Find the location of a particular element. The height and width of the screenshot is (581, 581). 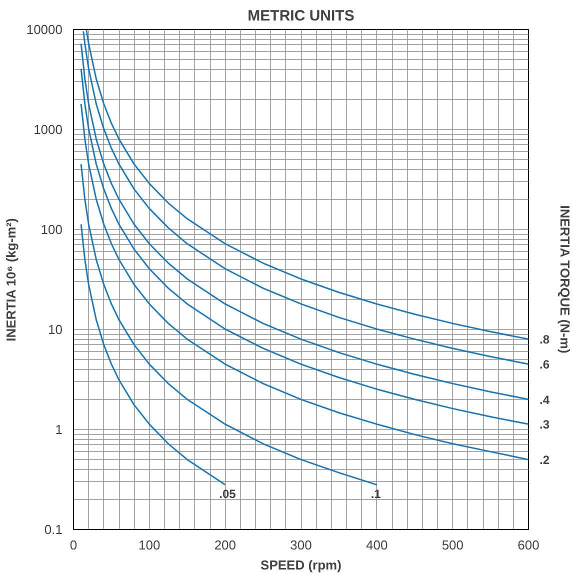

series-label: .3 is located at coordinates (545, 425).